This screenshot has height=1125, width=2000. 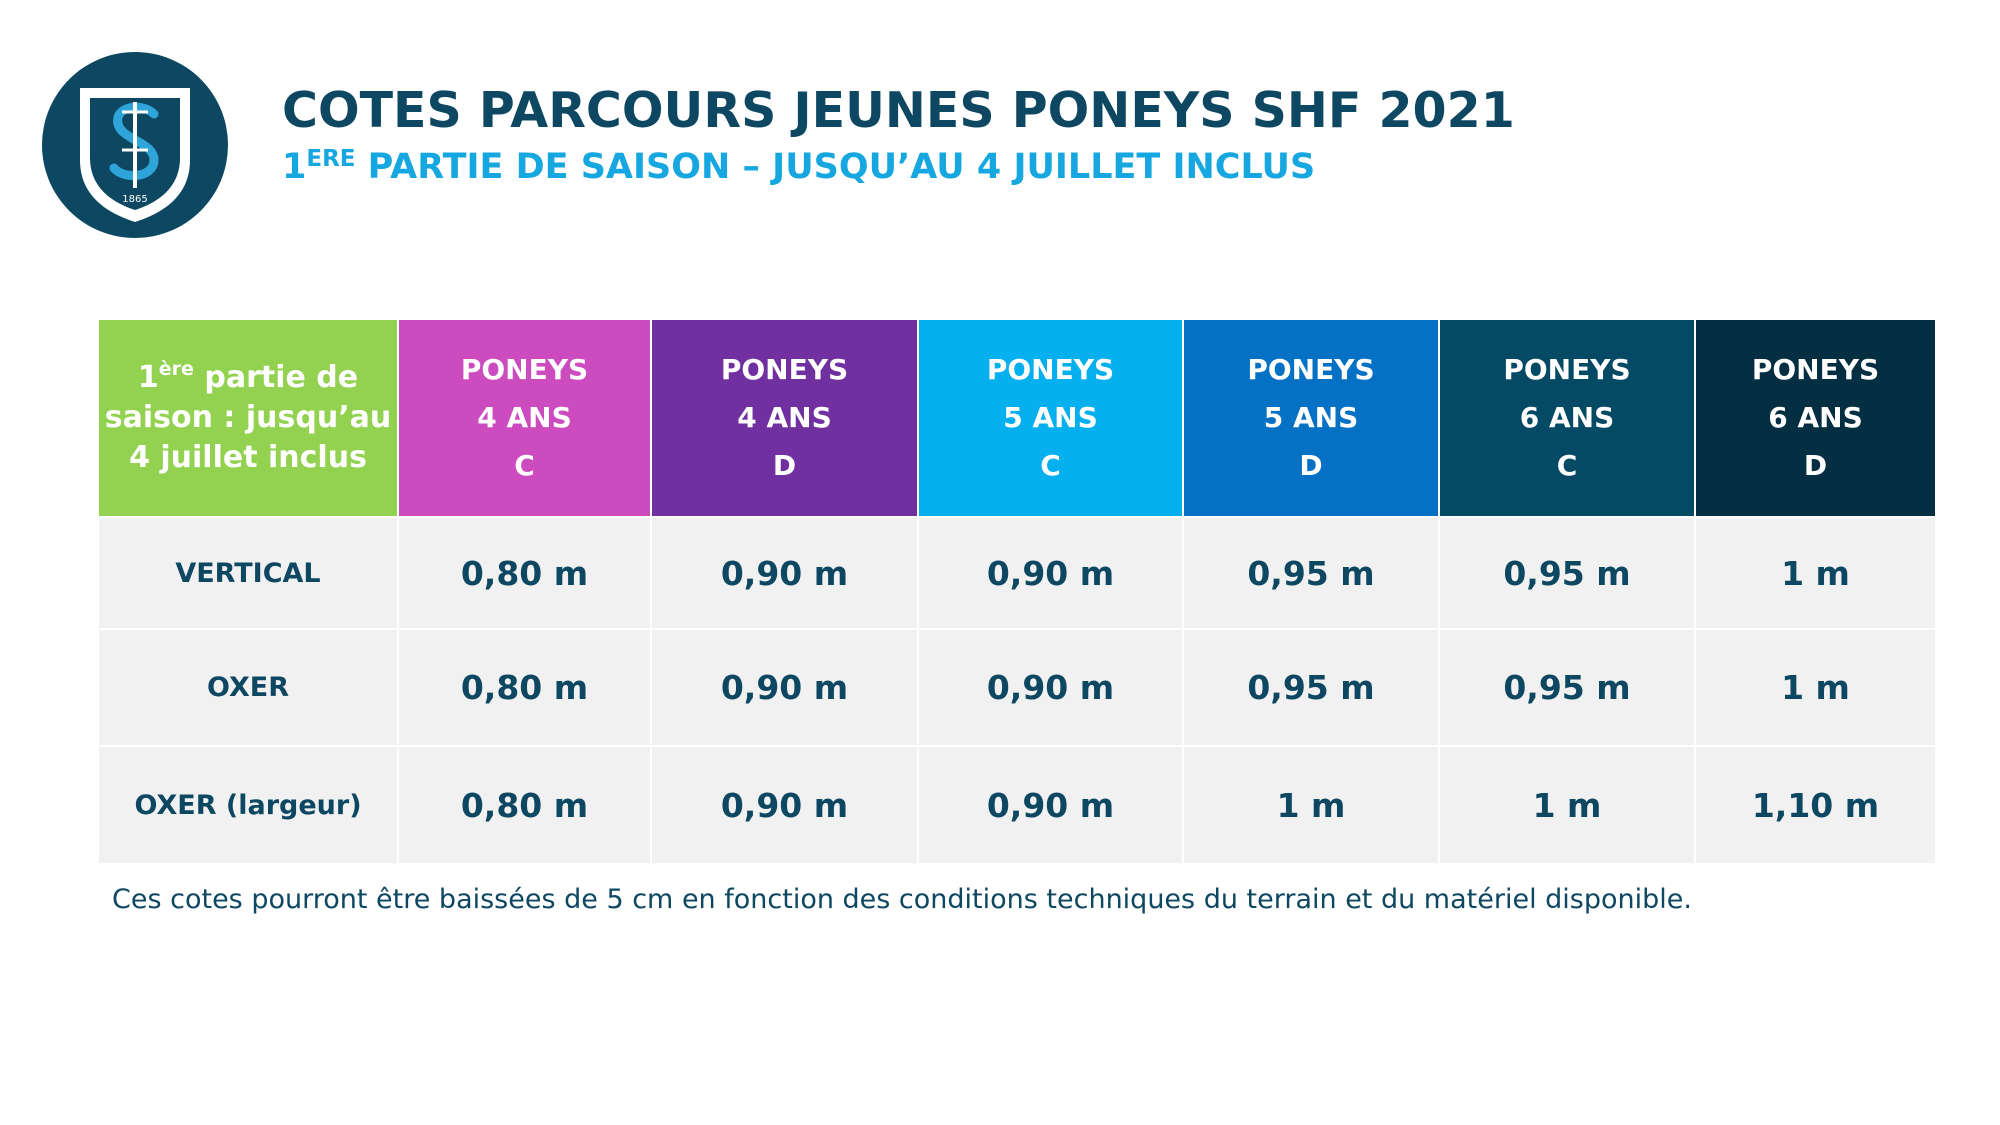 What do you see at coordinates (276, 377) in the screenshot?
I see `corner-line1: partie de` at bounding box center [276, 377].